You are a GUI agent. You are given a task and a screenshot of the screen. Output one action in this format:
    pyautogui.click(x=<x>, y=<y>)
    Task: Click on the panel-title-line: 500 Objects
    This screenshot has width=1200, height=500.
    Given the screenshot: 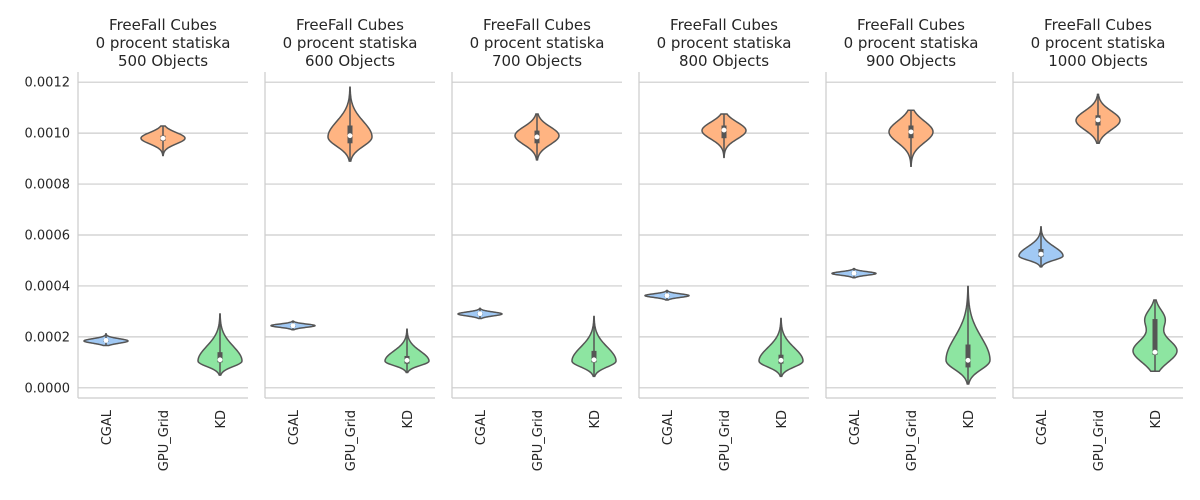 What is the action you would take?
    pyautogui.click(x=163, y=61)
    